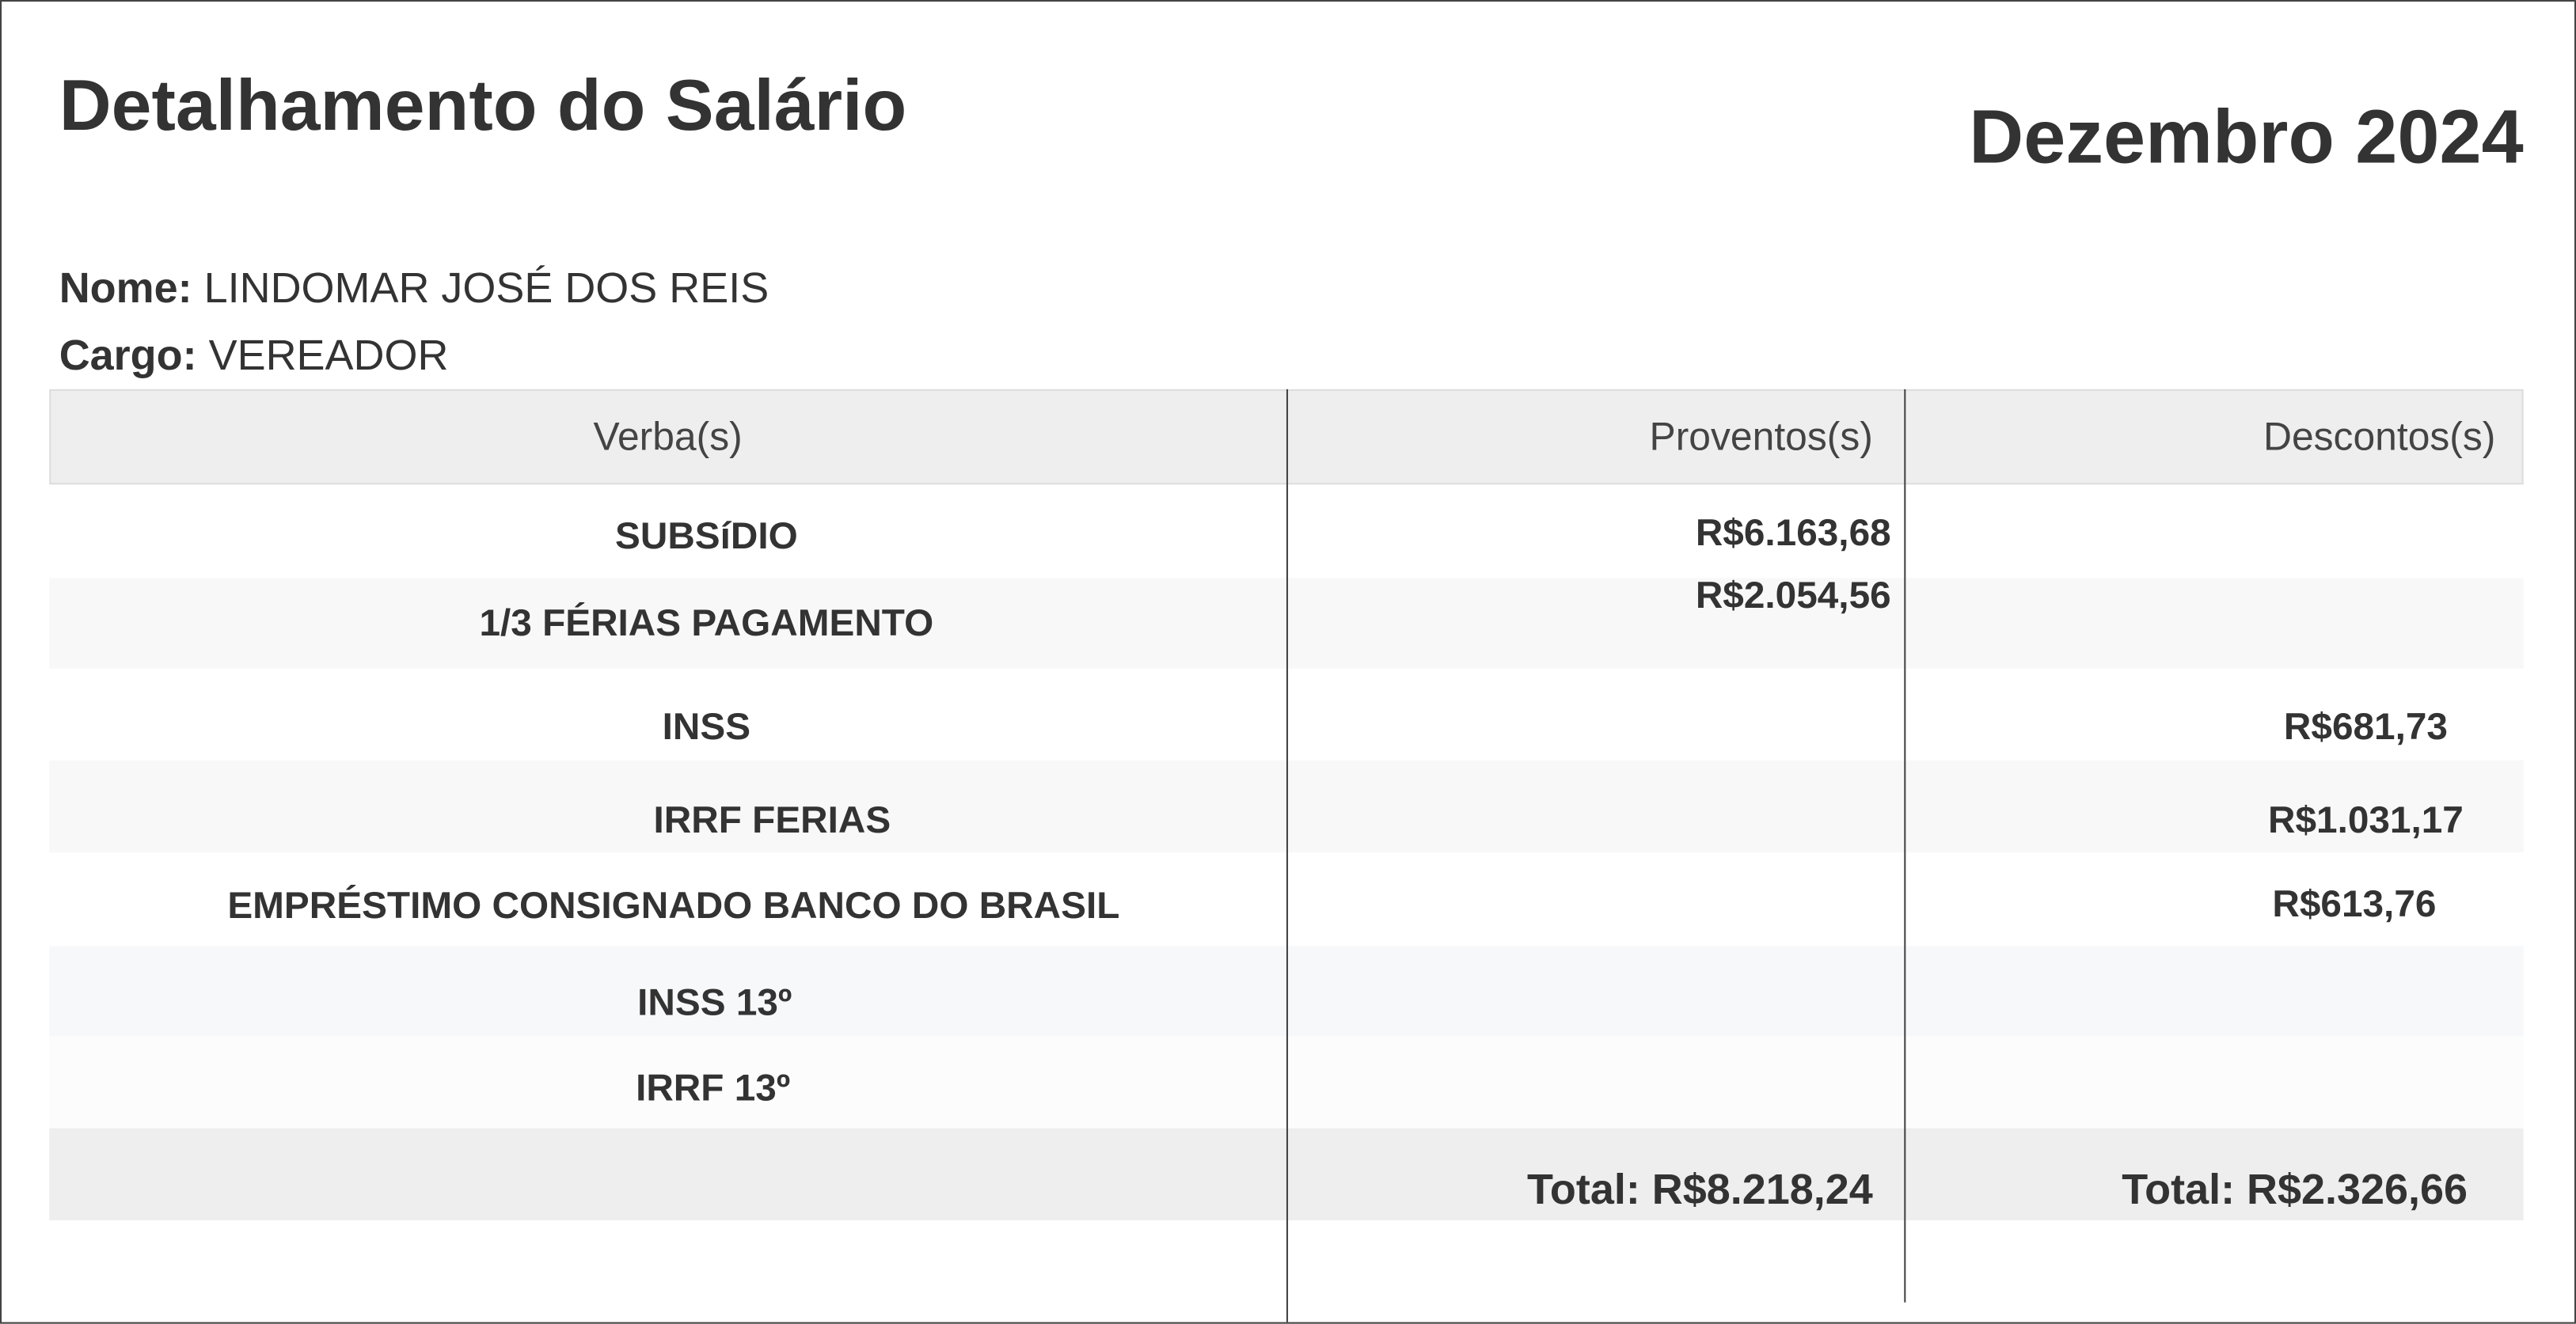 The image size is (2576, 1324). I want to click on employee-name: Nome: LINDOMAR JOSÉ DOS REIS, so click(414, 288).